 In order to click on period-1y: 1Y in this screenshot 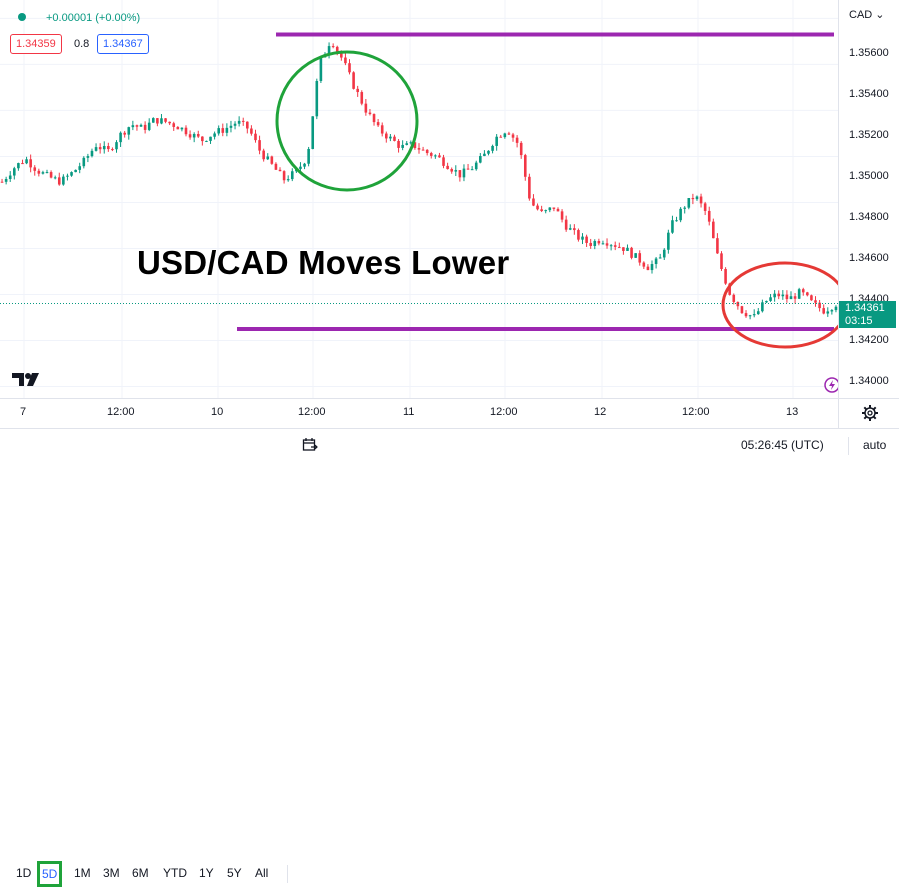, I will do `click(206, 873)`.